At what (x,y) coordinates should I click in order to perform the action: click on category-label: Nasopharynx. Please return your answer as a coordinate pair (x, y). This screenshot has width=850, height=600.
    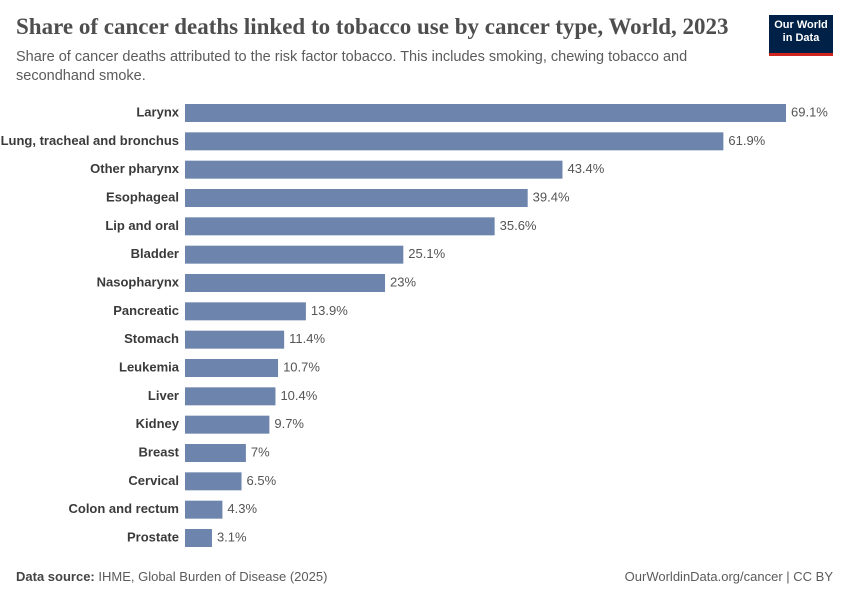
    Looking at the image, I should click on (138, 281).